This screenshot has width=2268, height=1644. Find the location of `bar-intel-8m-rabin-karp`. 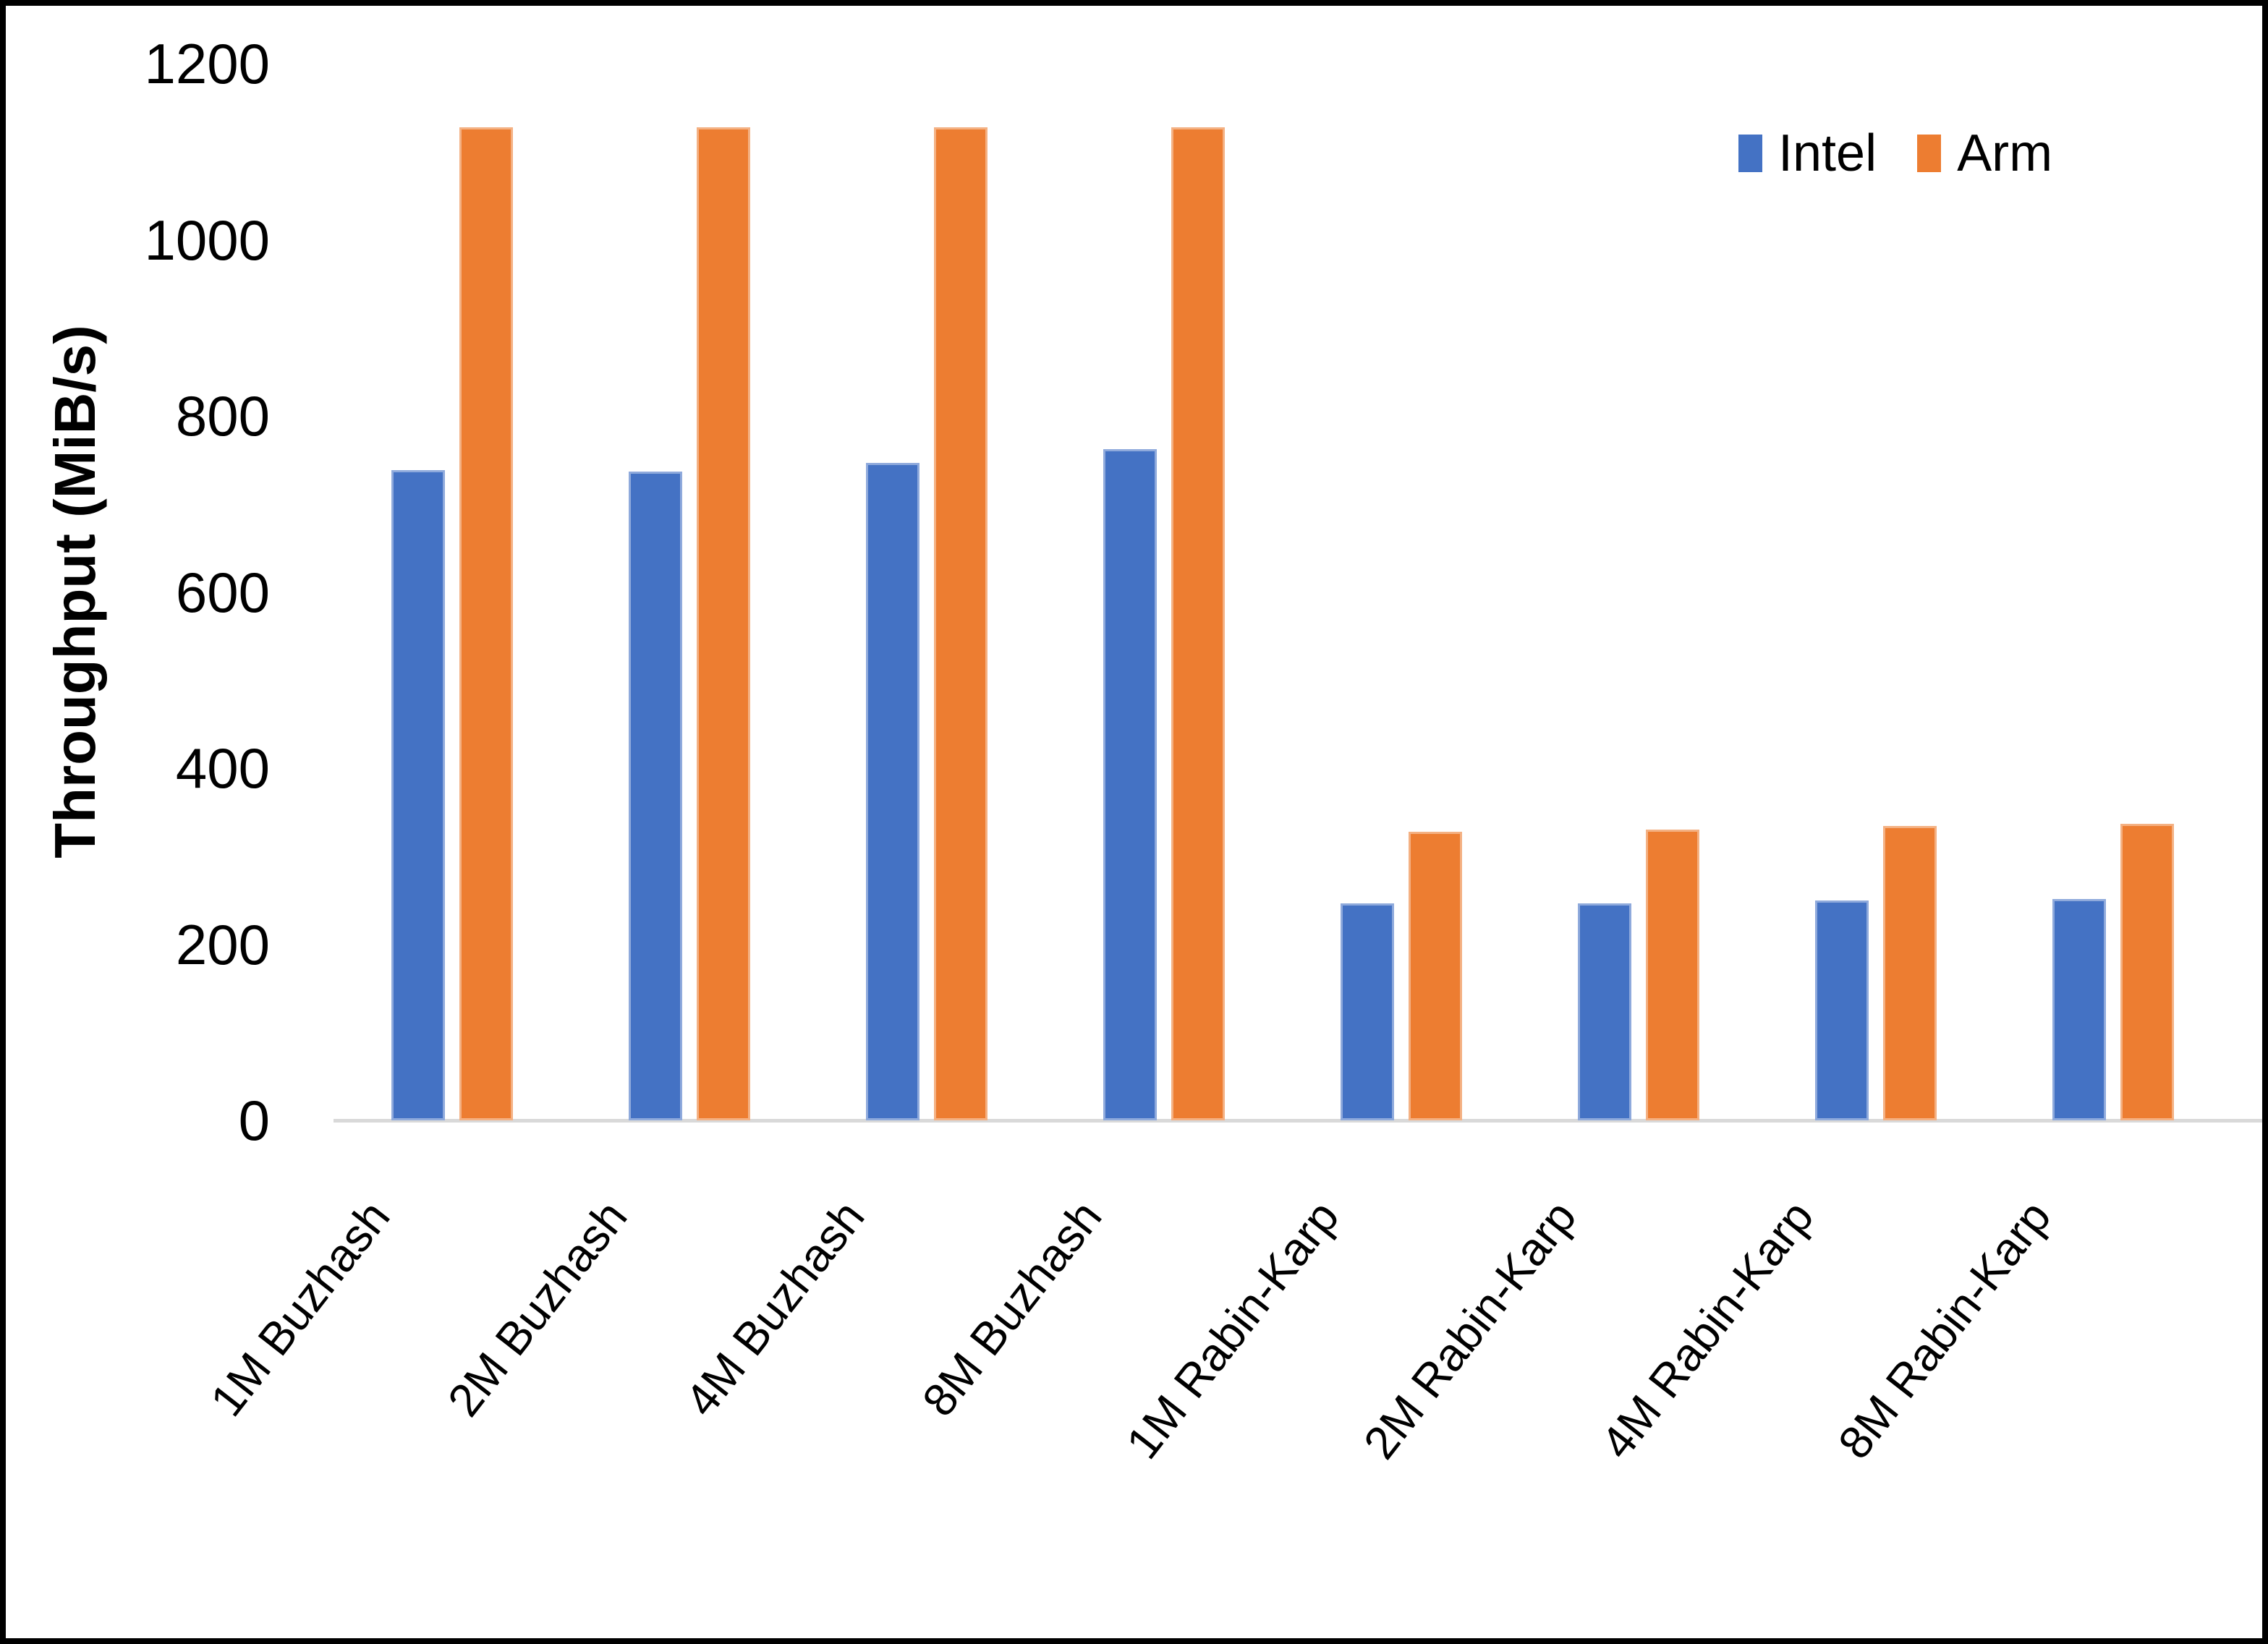

bar-intel-8m-rabin-karp is located at coordinates (2079, 1009).